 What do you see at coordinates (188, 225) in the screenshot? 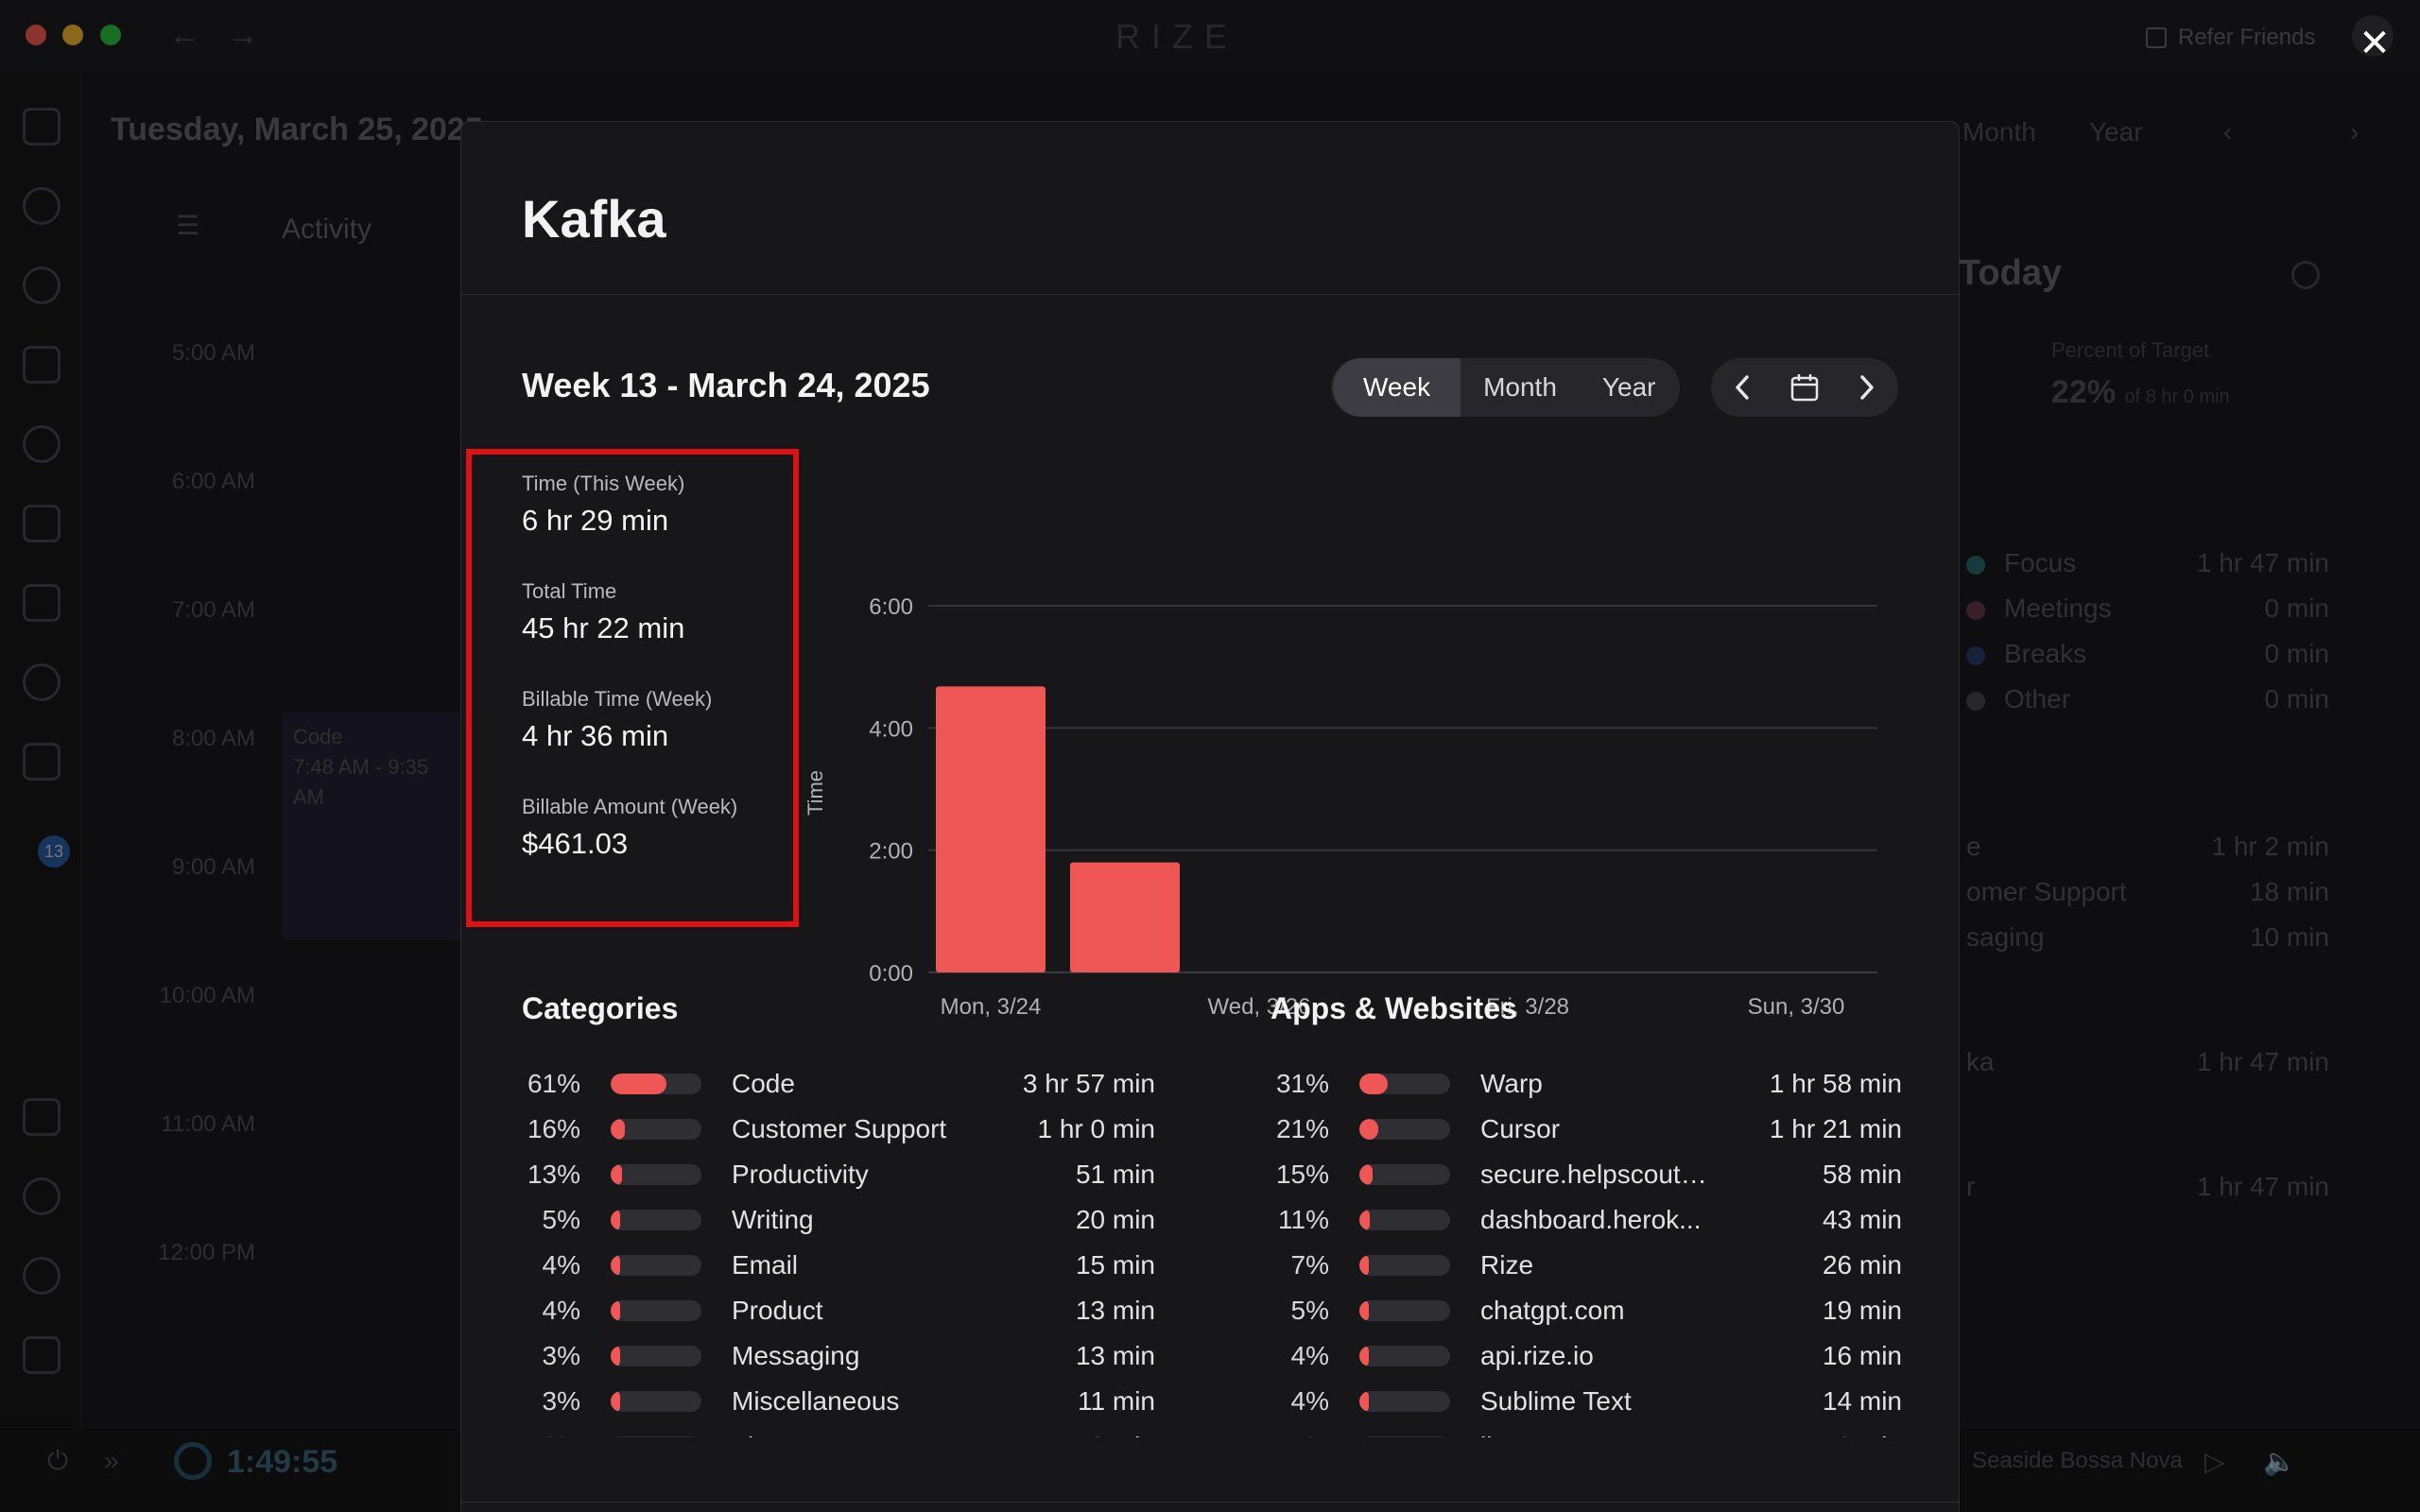
I see `menu-icon: ☰` at bounding box center [188, 225].